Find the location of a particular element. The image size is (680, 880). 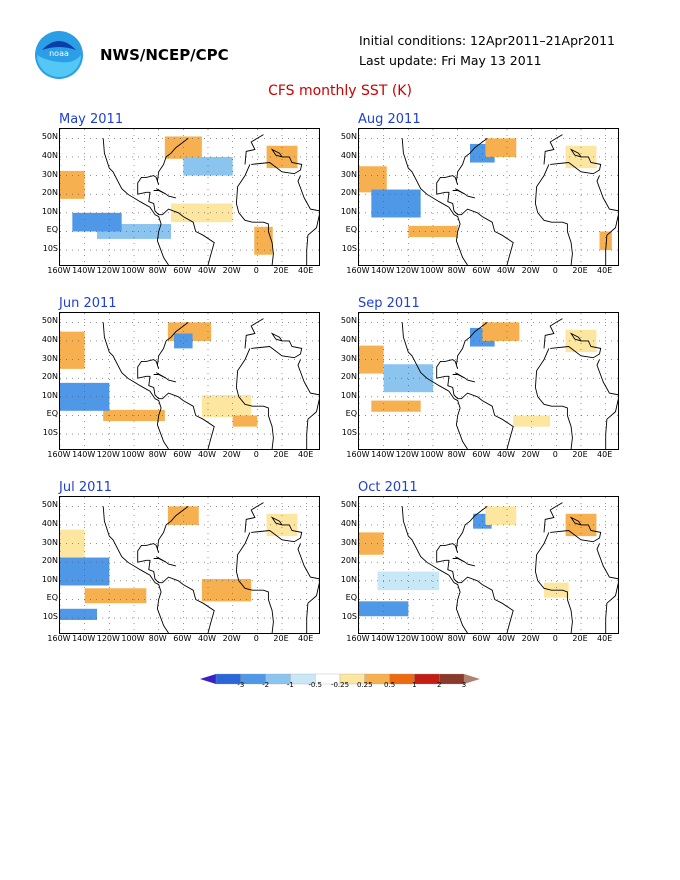

lon-label: 120W is located at coordinates (407, 270).